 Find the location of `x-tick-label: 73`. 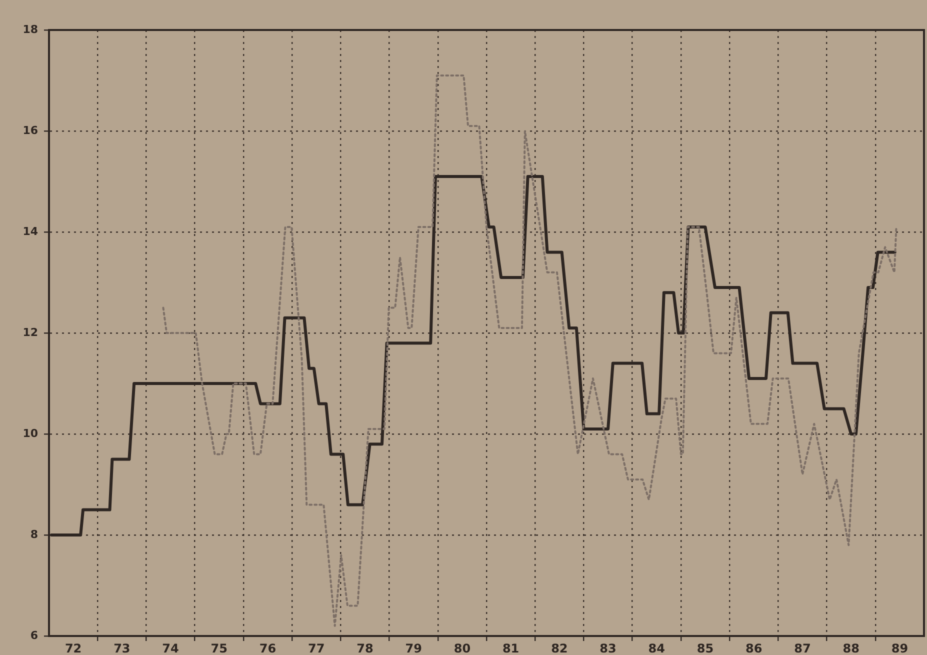

x-tick-label: 73 is located at coordinates (122, 648).